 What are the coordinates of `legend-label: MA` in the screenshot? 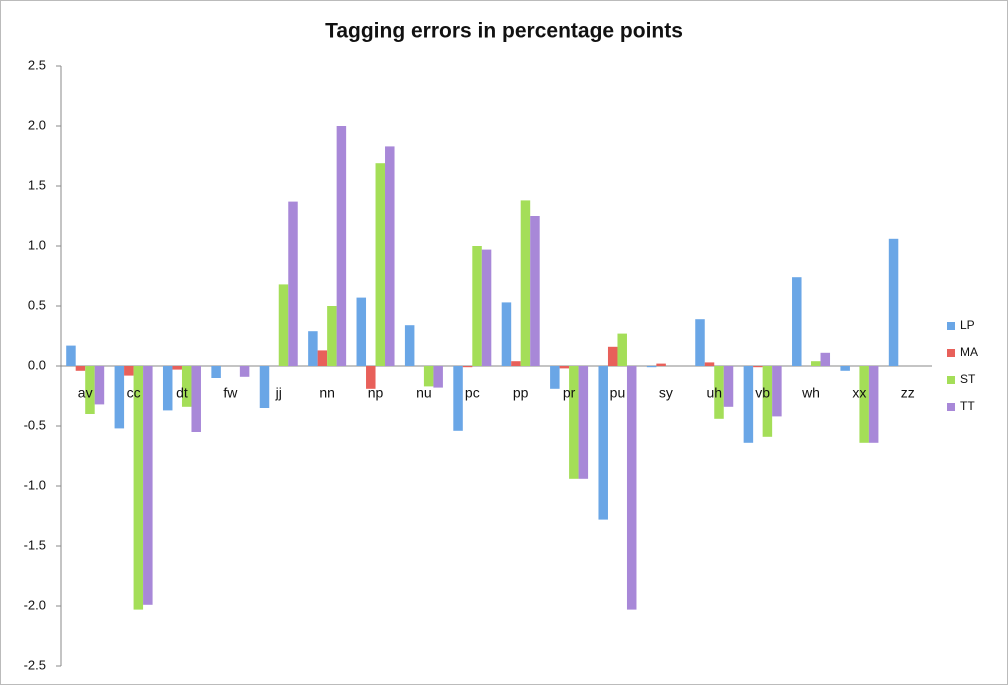 It's located at (969, 352).